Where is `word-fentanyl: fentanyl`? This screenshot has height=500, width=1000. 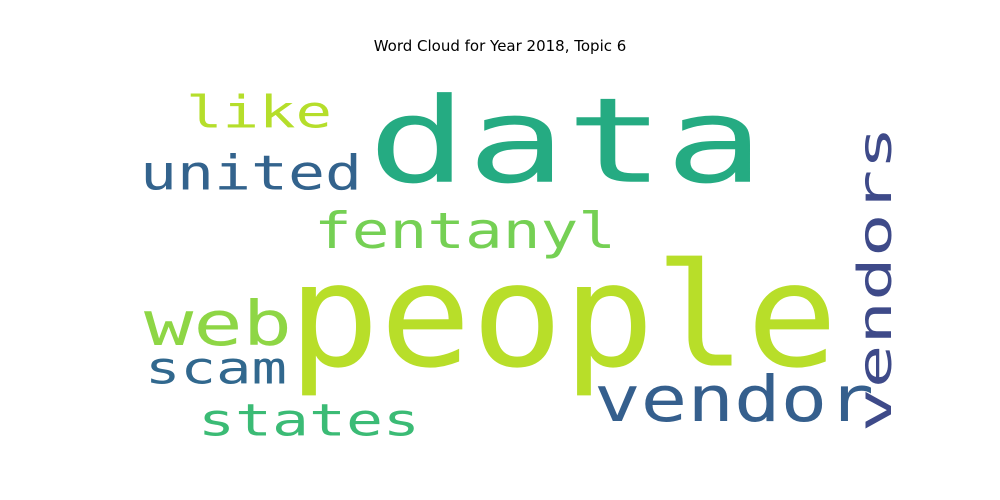
word-fentanyl: fentanyl is located at coordinates (465, 231).